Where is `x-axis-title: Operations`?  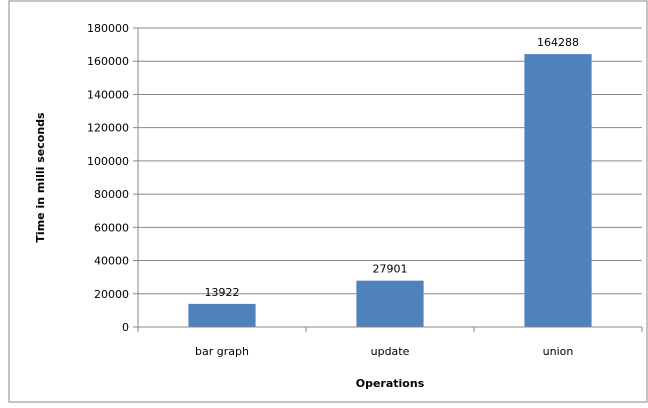
x-axis-title: Operations is located at coordinates (390, 383).